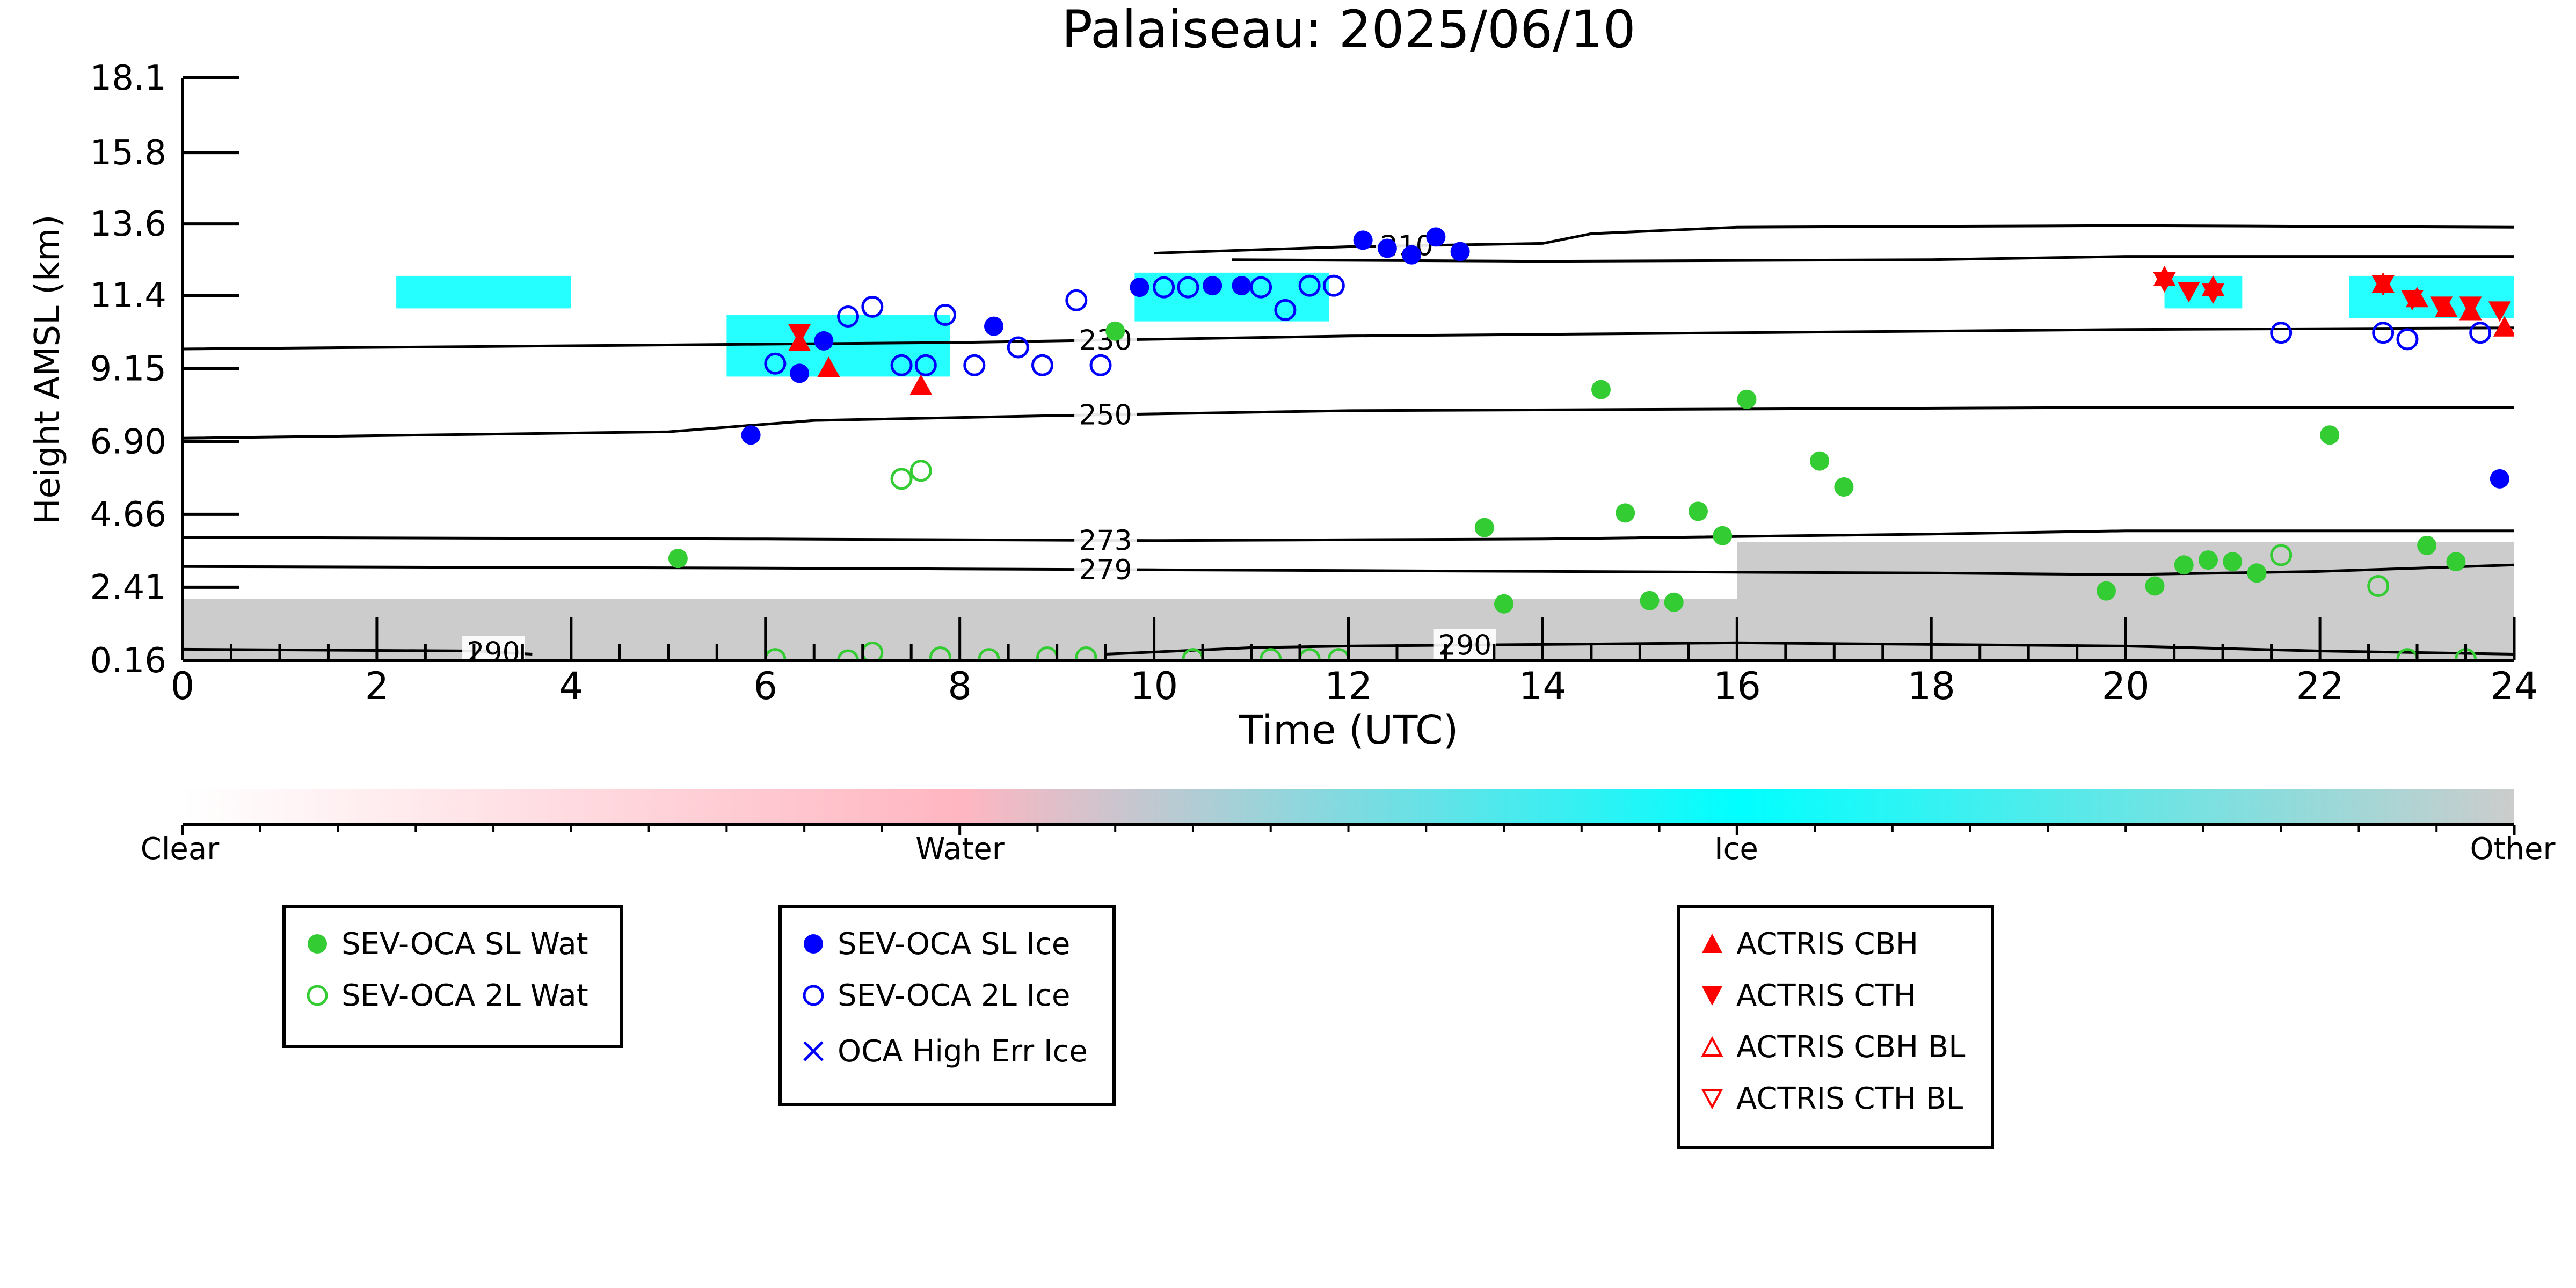  What do you see at coordinates (571, 686) in the screenshot?
I see `x-tick-label: 4` at bounding box center [571, 686].